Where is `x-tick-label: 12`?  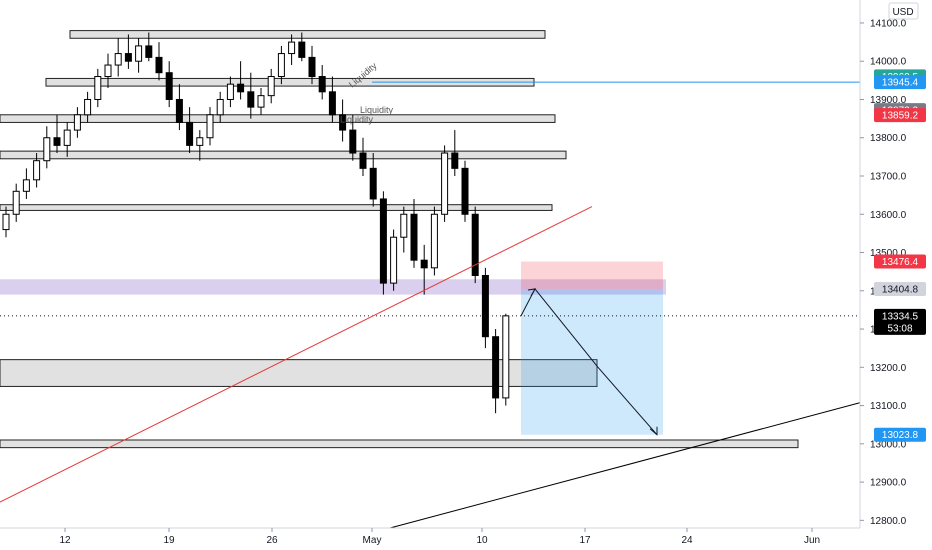 x-tick-label: 12 is located at coordinates (65, 540).